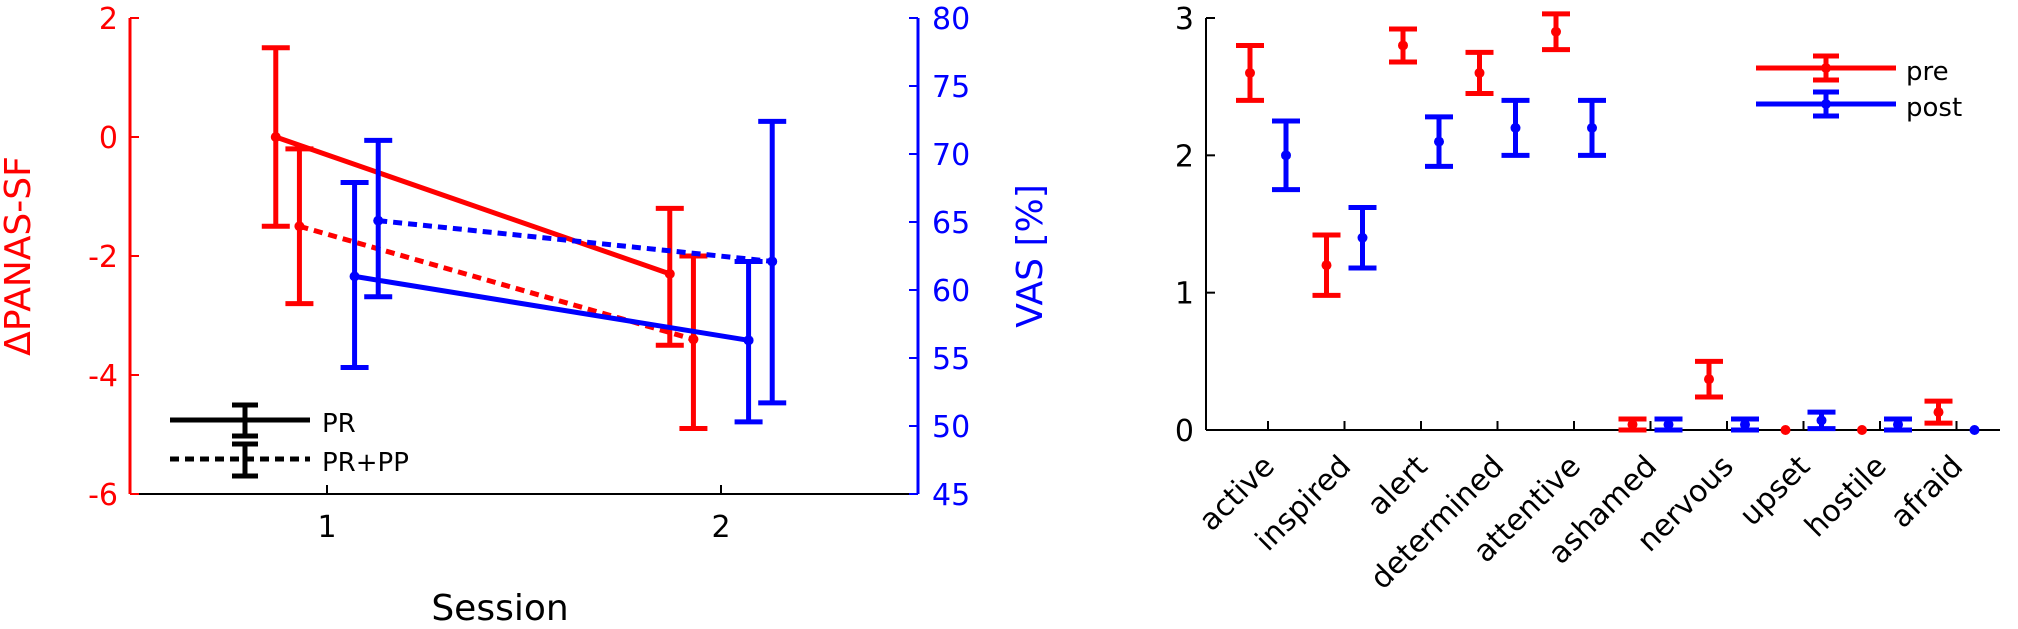 The image size is (2018, 629). Describe the element at coordinates (951, 155) in the screenshot. I see `right-ytick-label-2: 70` at that location.